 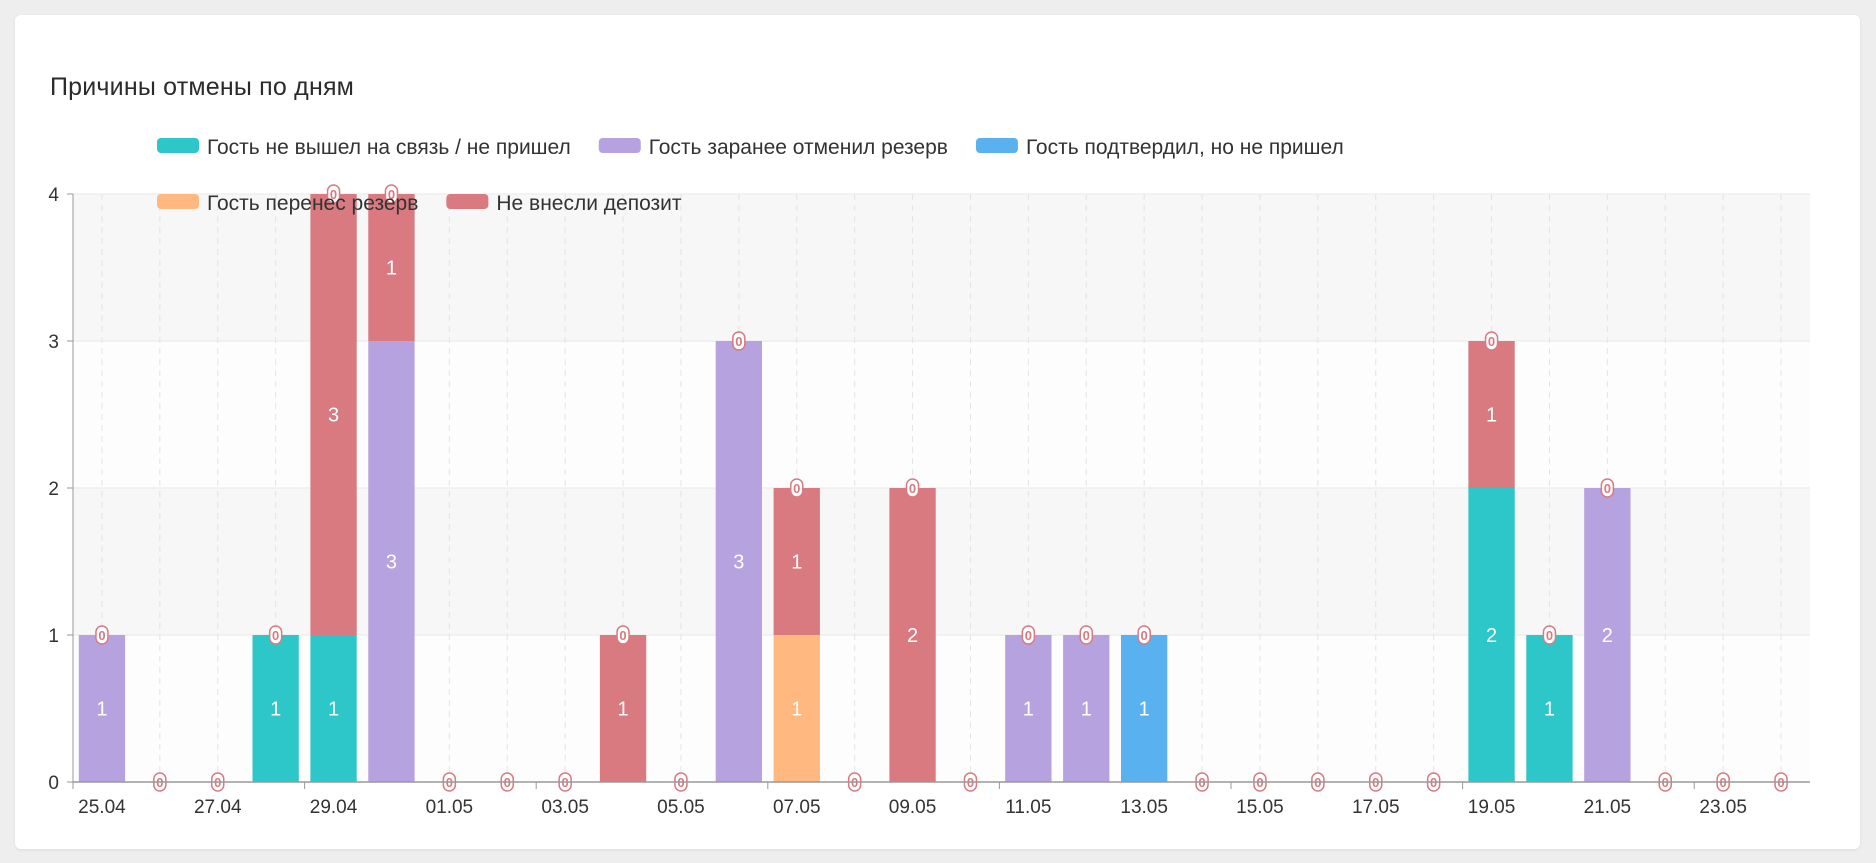 What do you see at coordinates (1376, 807) in the screenshot?
I see `x-tick-label: 17.05` at bounding box center [1376, 807].